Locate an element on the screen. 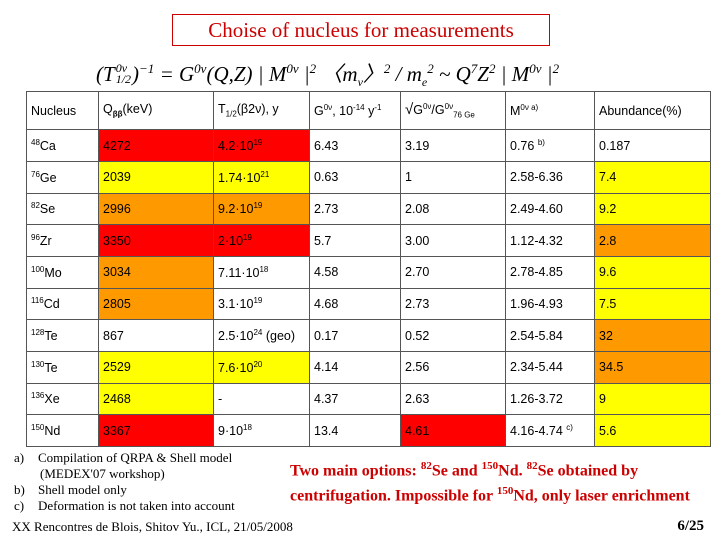 Image resolution: width=720 pixels, height=540 pixels. cell-ratio: 2.63 is located at coordinates (453, 399).